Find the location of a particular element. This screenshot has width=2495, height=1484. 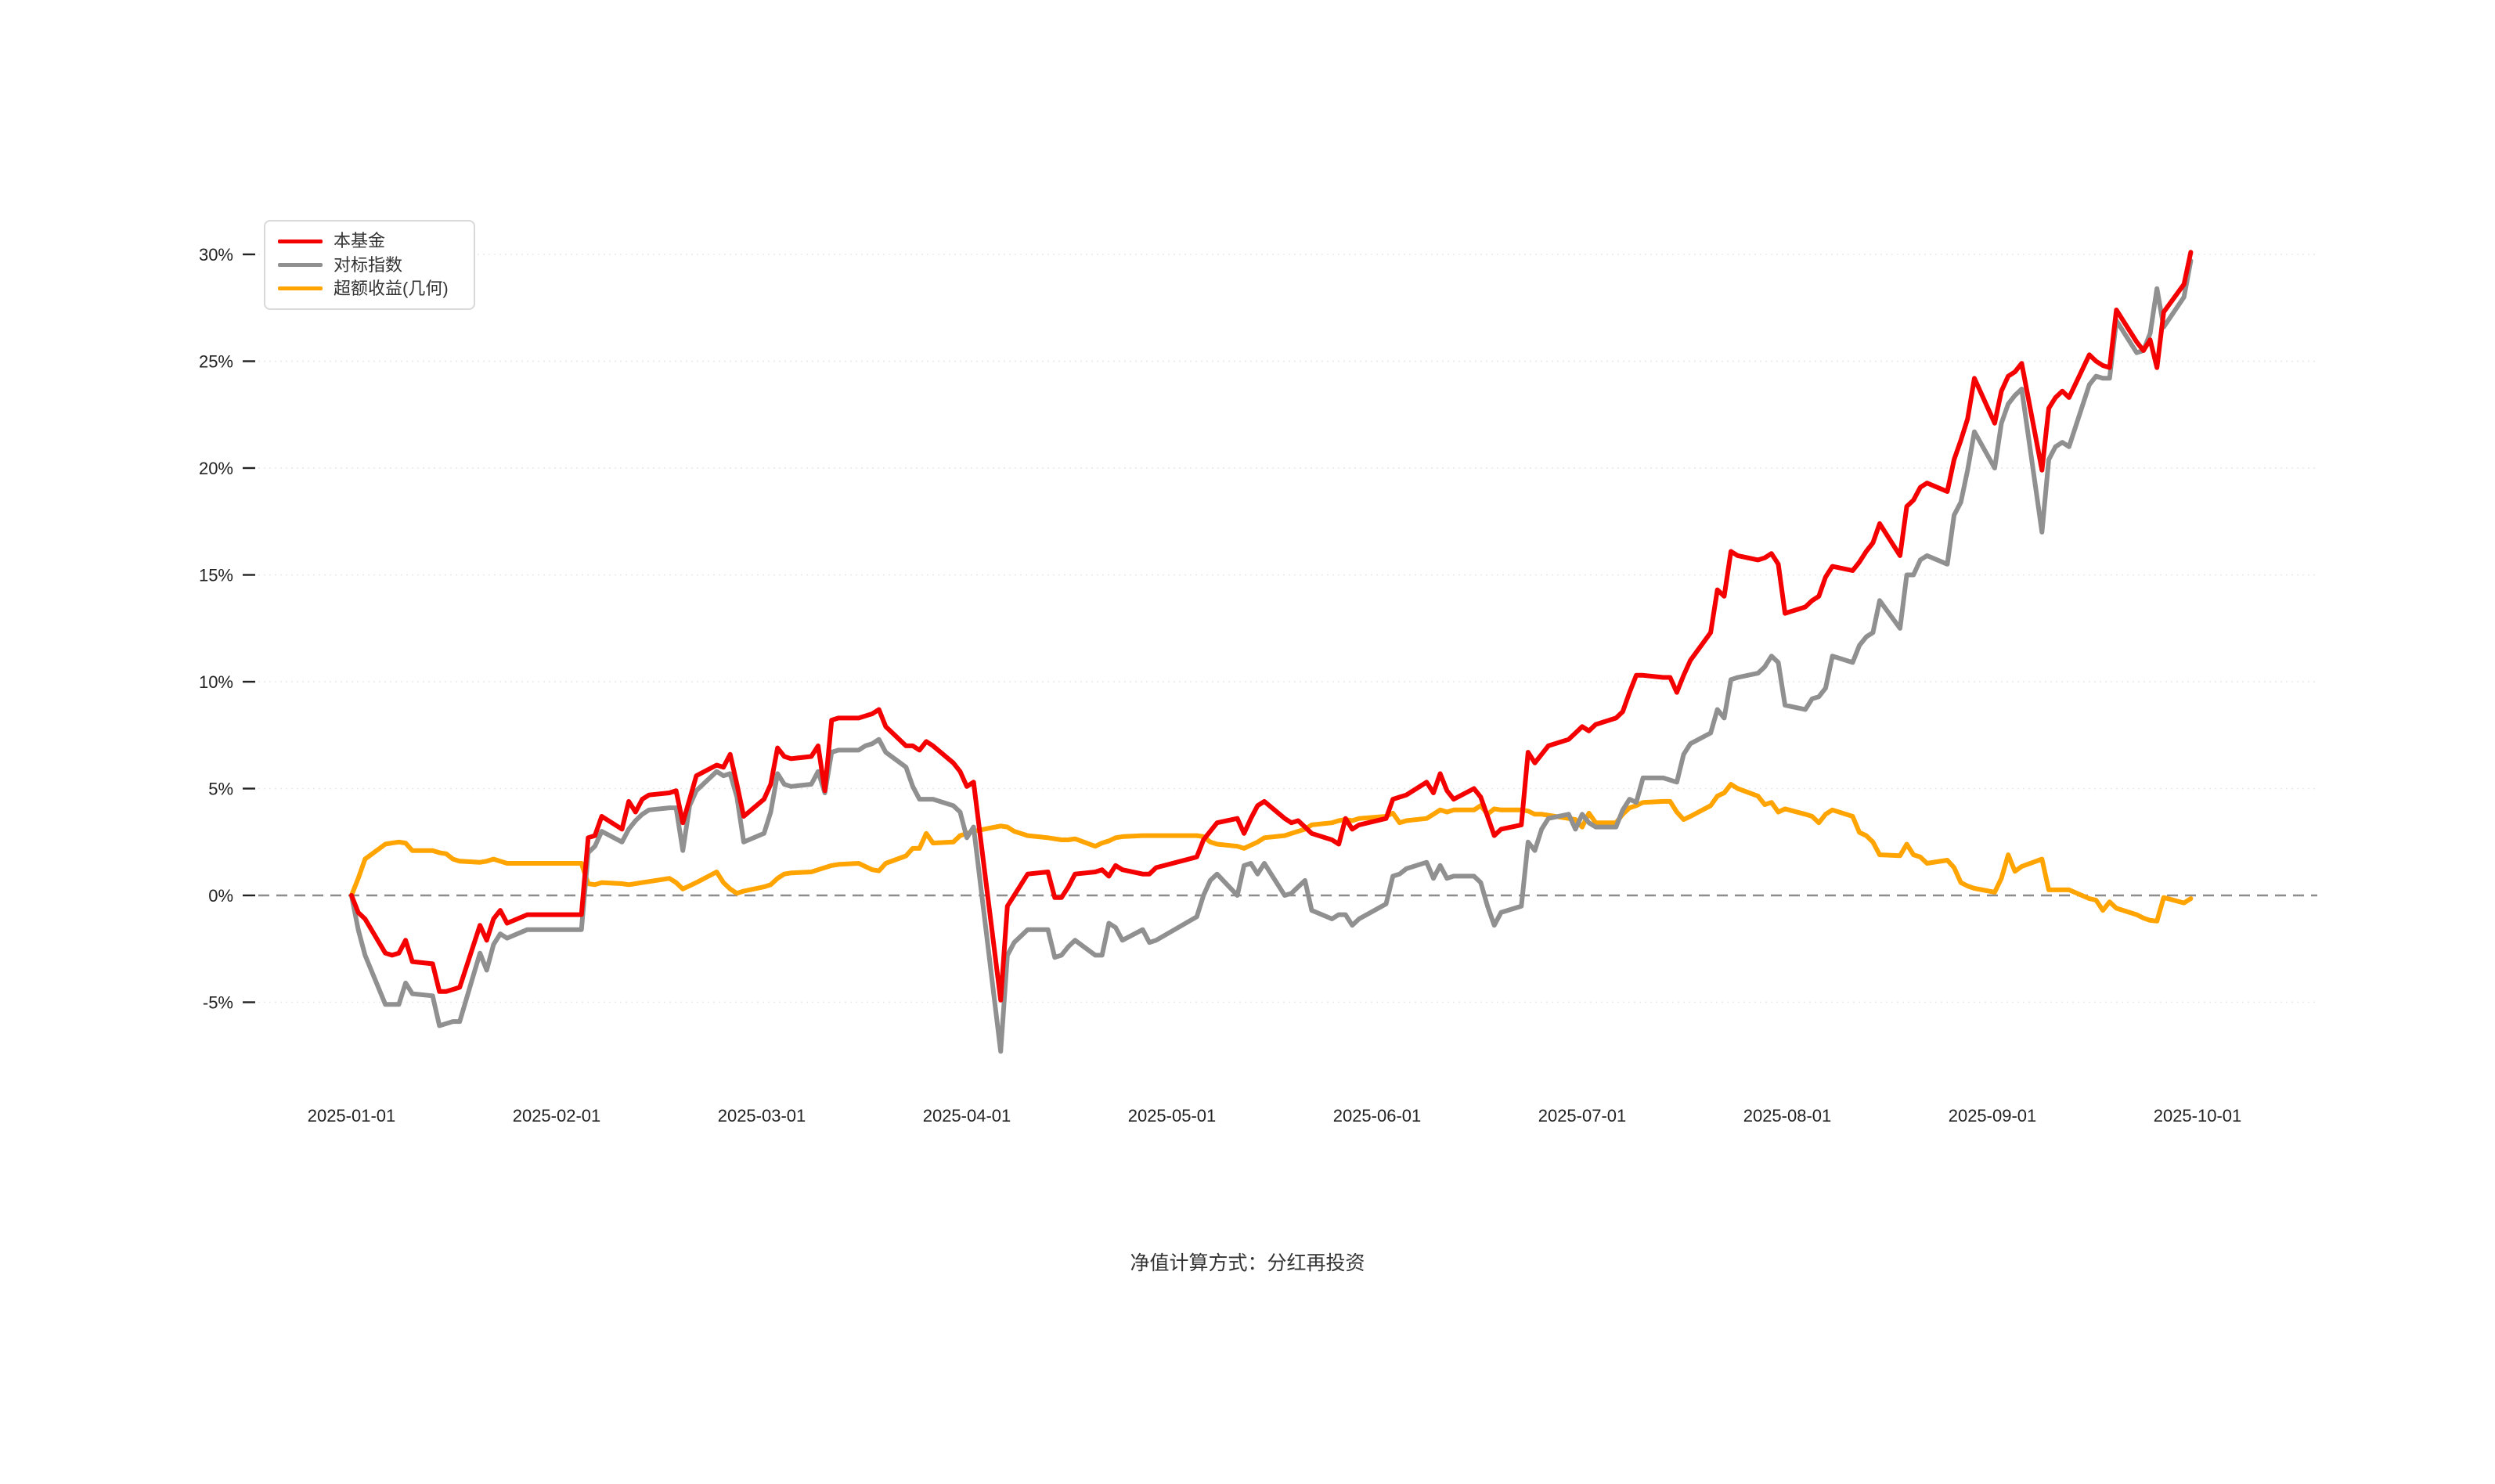

x-tick-label: 2025-04-01 is located at coordinates (967, 1116).